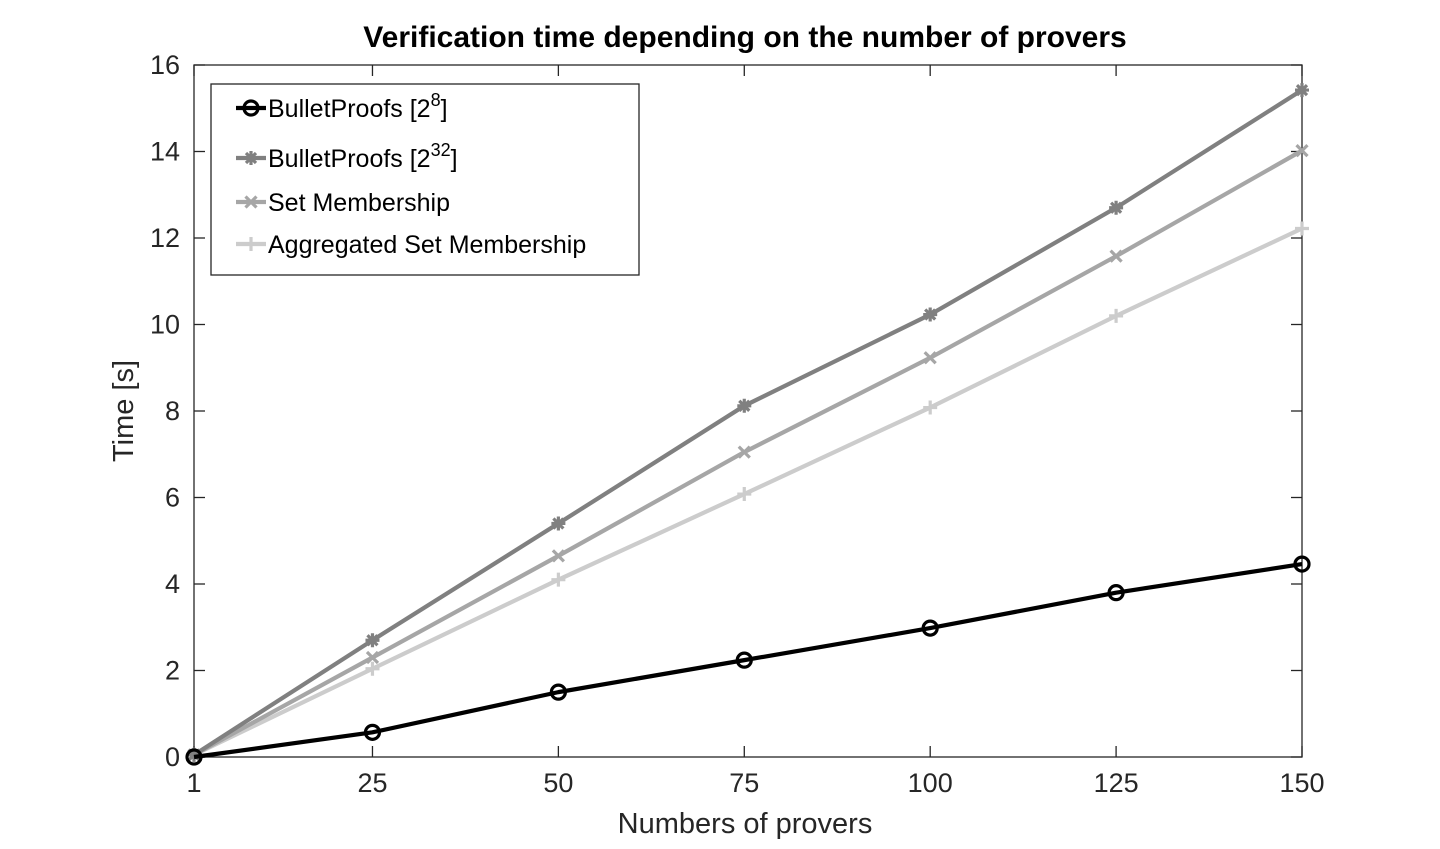 The image size is (1440, 849). What do you see at coordinates (193, 783) in the screenshot?
I see `x-tick-label: 1` at bounding box center [193, 783].